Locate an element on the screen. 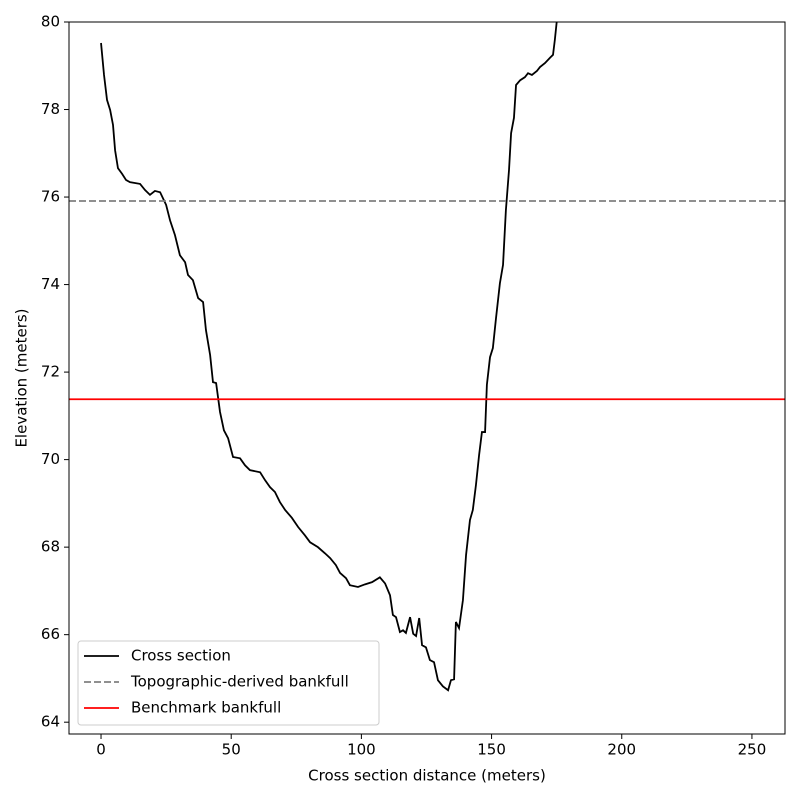 The height and width of the screenshot is (804, 800). x-tick-label: 250 is located at coordinates (752, 750).